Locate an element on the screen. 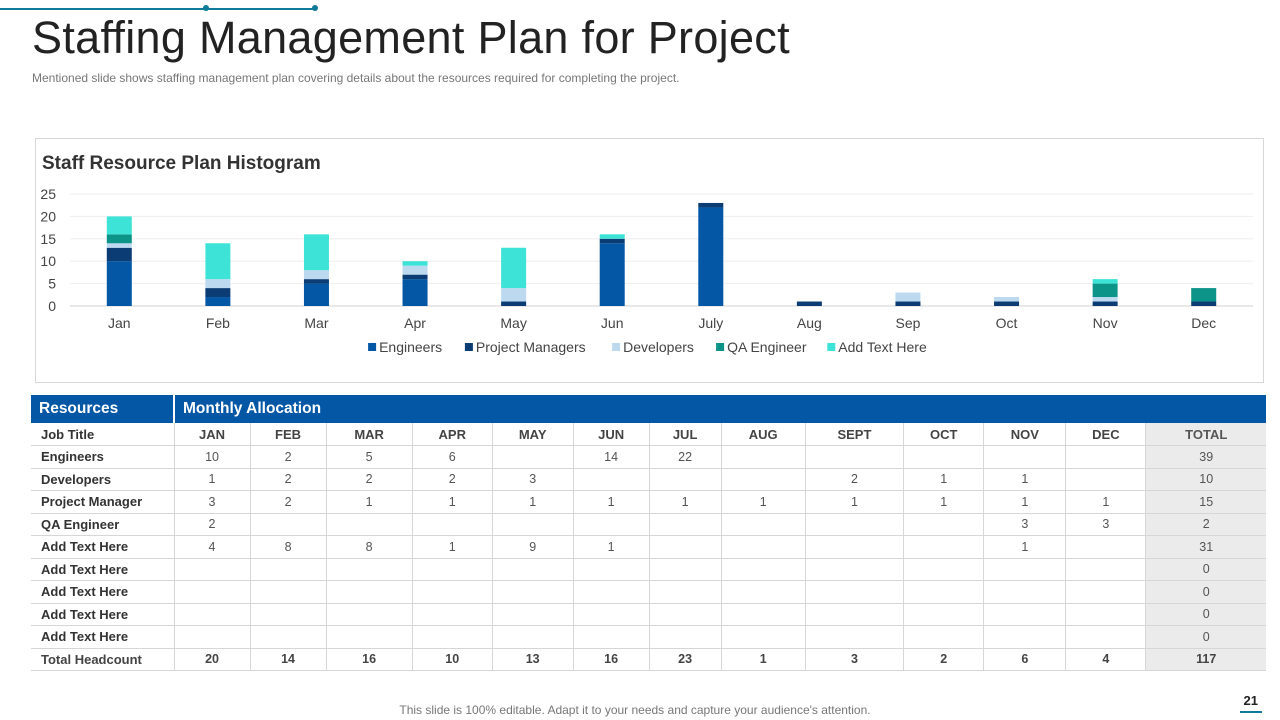  table-cell: 10 is located at coordinates (212, 457).